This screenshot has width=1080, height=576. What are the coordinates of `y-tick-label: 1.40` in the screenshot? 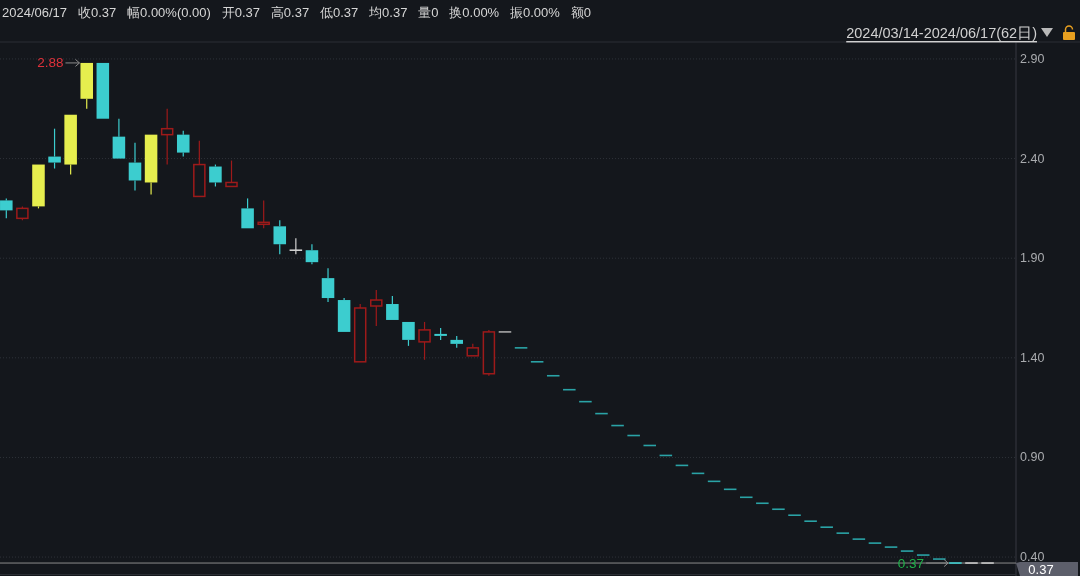 It's located at (1032, 357).